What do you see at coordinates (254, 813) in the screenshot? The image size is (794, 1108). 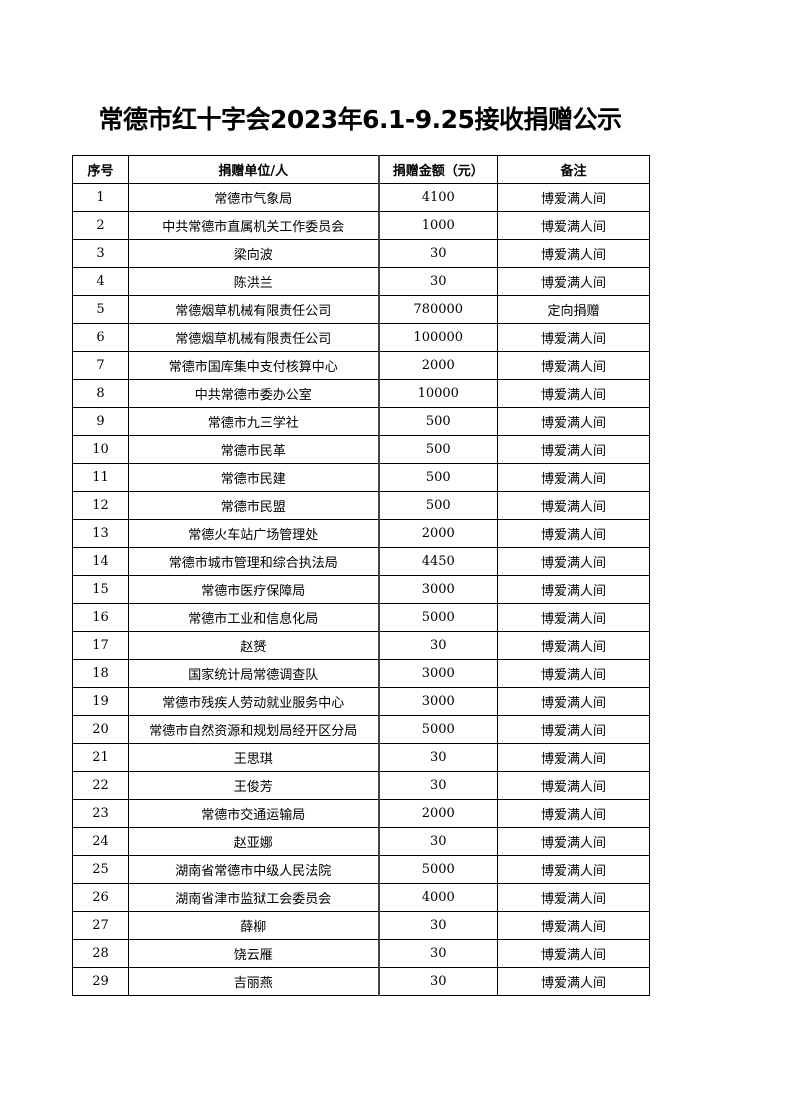 I see `cell-donor: 常德市交通运输局` at bounding box center [254, 813].